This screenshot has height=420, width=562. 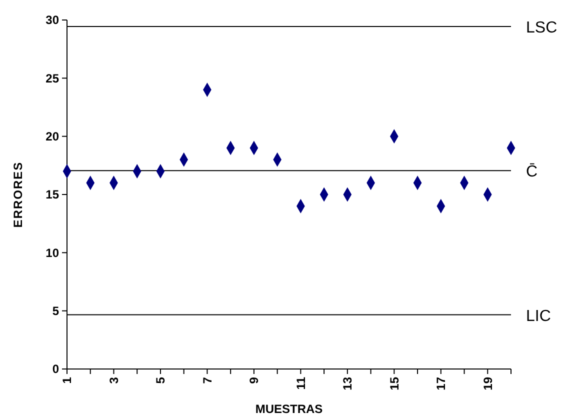 I want to click on y-axis-title: ERRORES, so click(x=18, y=194).